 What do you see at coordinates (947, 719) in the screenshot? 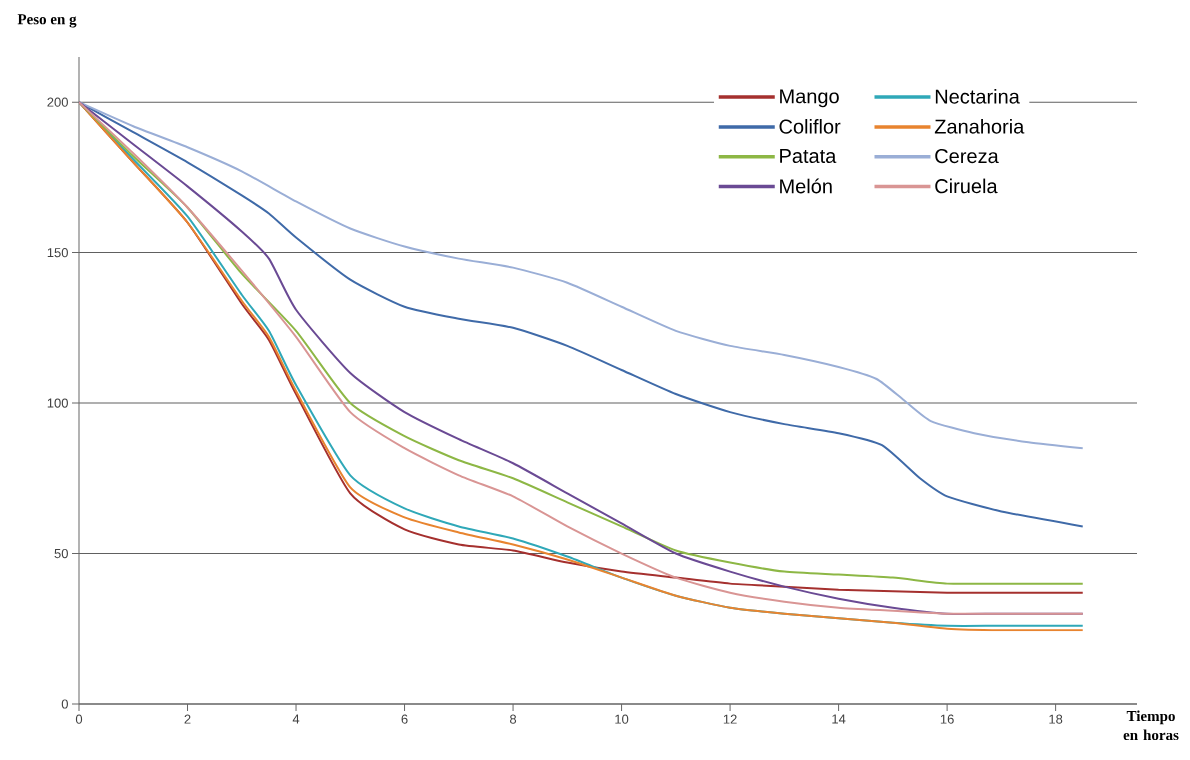
I see `x-tick-label: 16` at bounding box center [947, 719].